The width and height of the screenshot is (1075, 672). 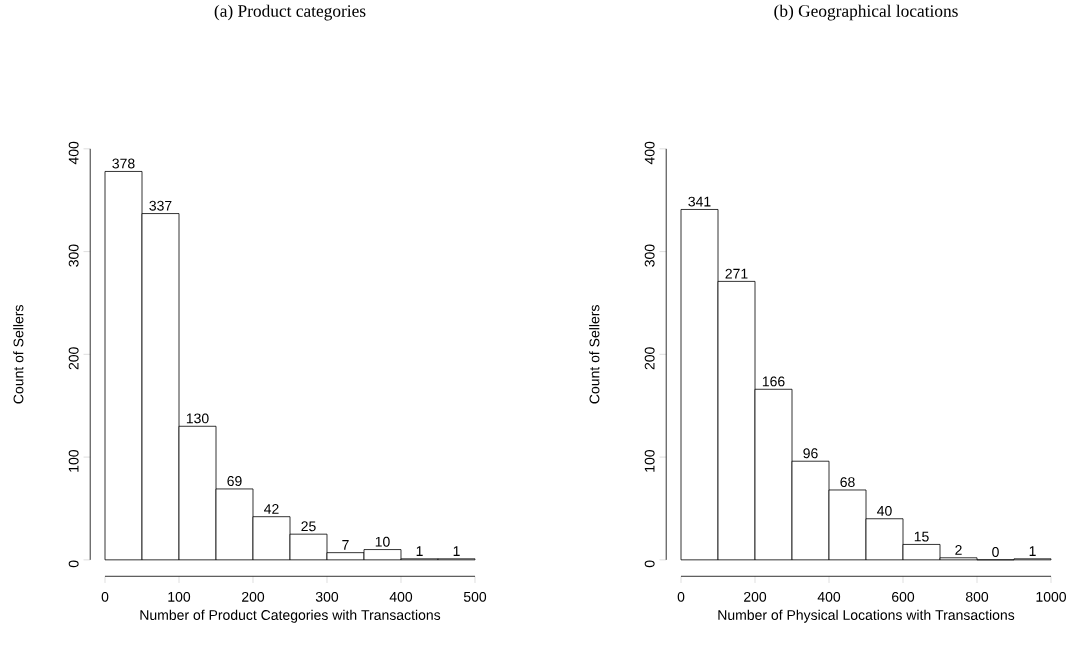 What do you see at coordinates (977, 596) in the screenshot?
I see `x-tick-label: 800` at bounding box center [977, 596].